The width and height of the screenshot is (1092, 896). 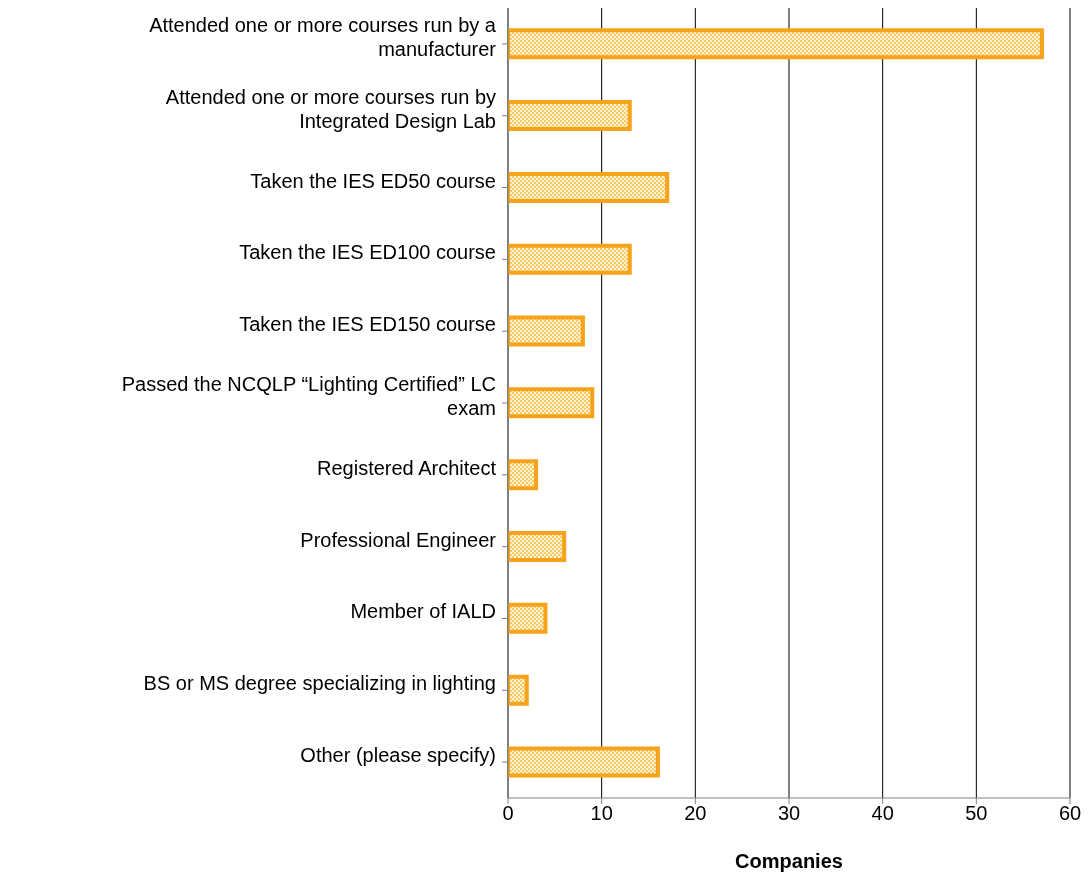 What do you see at coordinates (367, 252) in the screenshot?
I see `y-tick-label: Taken the IES ED100 course` at bounding box center [367, 252].